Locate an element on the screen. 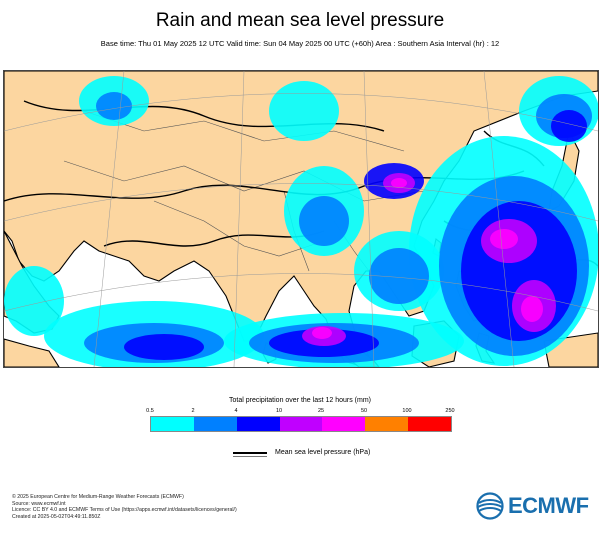 Image resolution: width=600 pixels, height=540 pixels. precipitation-colorbar is located at coordinates (301, 424).